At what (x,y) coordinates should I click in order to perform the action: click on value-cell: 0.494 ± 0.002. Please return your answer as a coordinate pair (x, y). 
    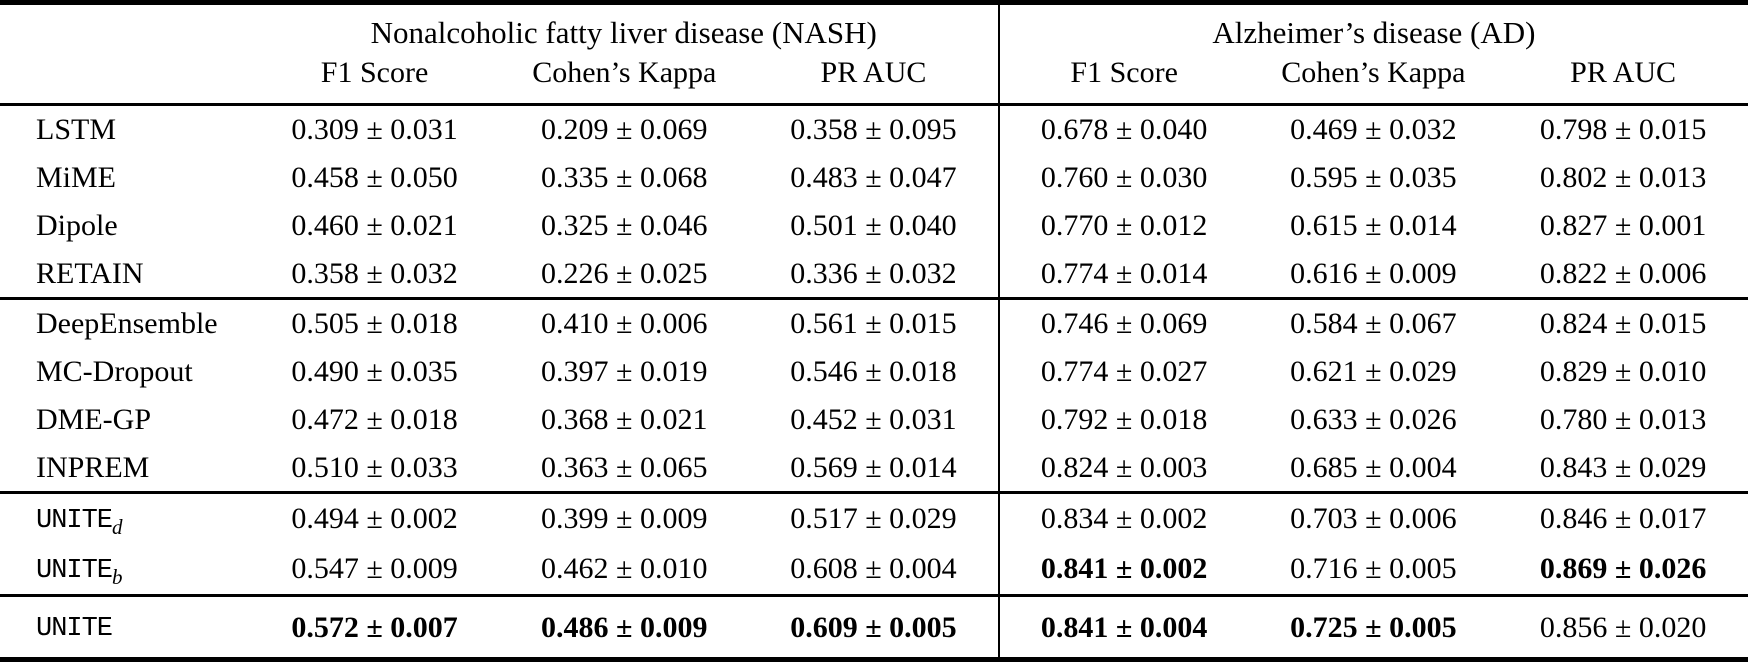
    Looking at the image, I should click on (374, 517).